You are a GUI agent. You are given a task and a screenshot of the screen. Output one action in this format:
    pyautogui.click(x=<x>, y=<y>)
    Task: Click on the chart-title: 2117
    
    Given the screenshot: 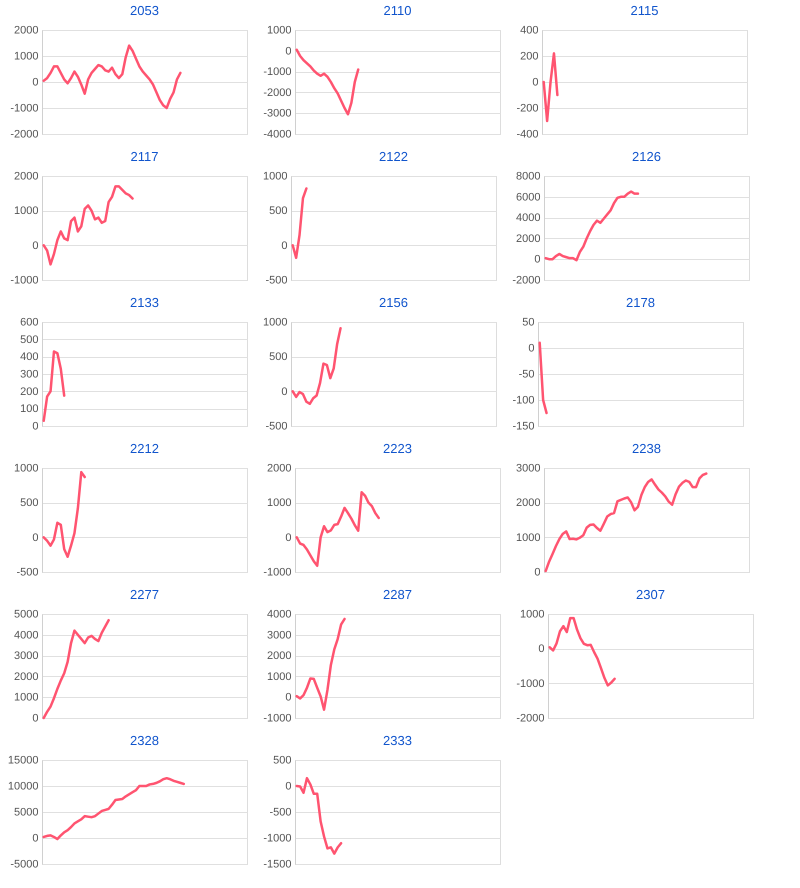 What is the action you would take?
    pyautogui.click(x=144, y=156)
    